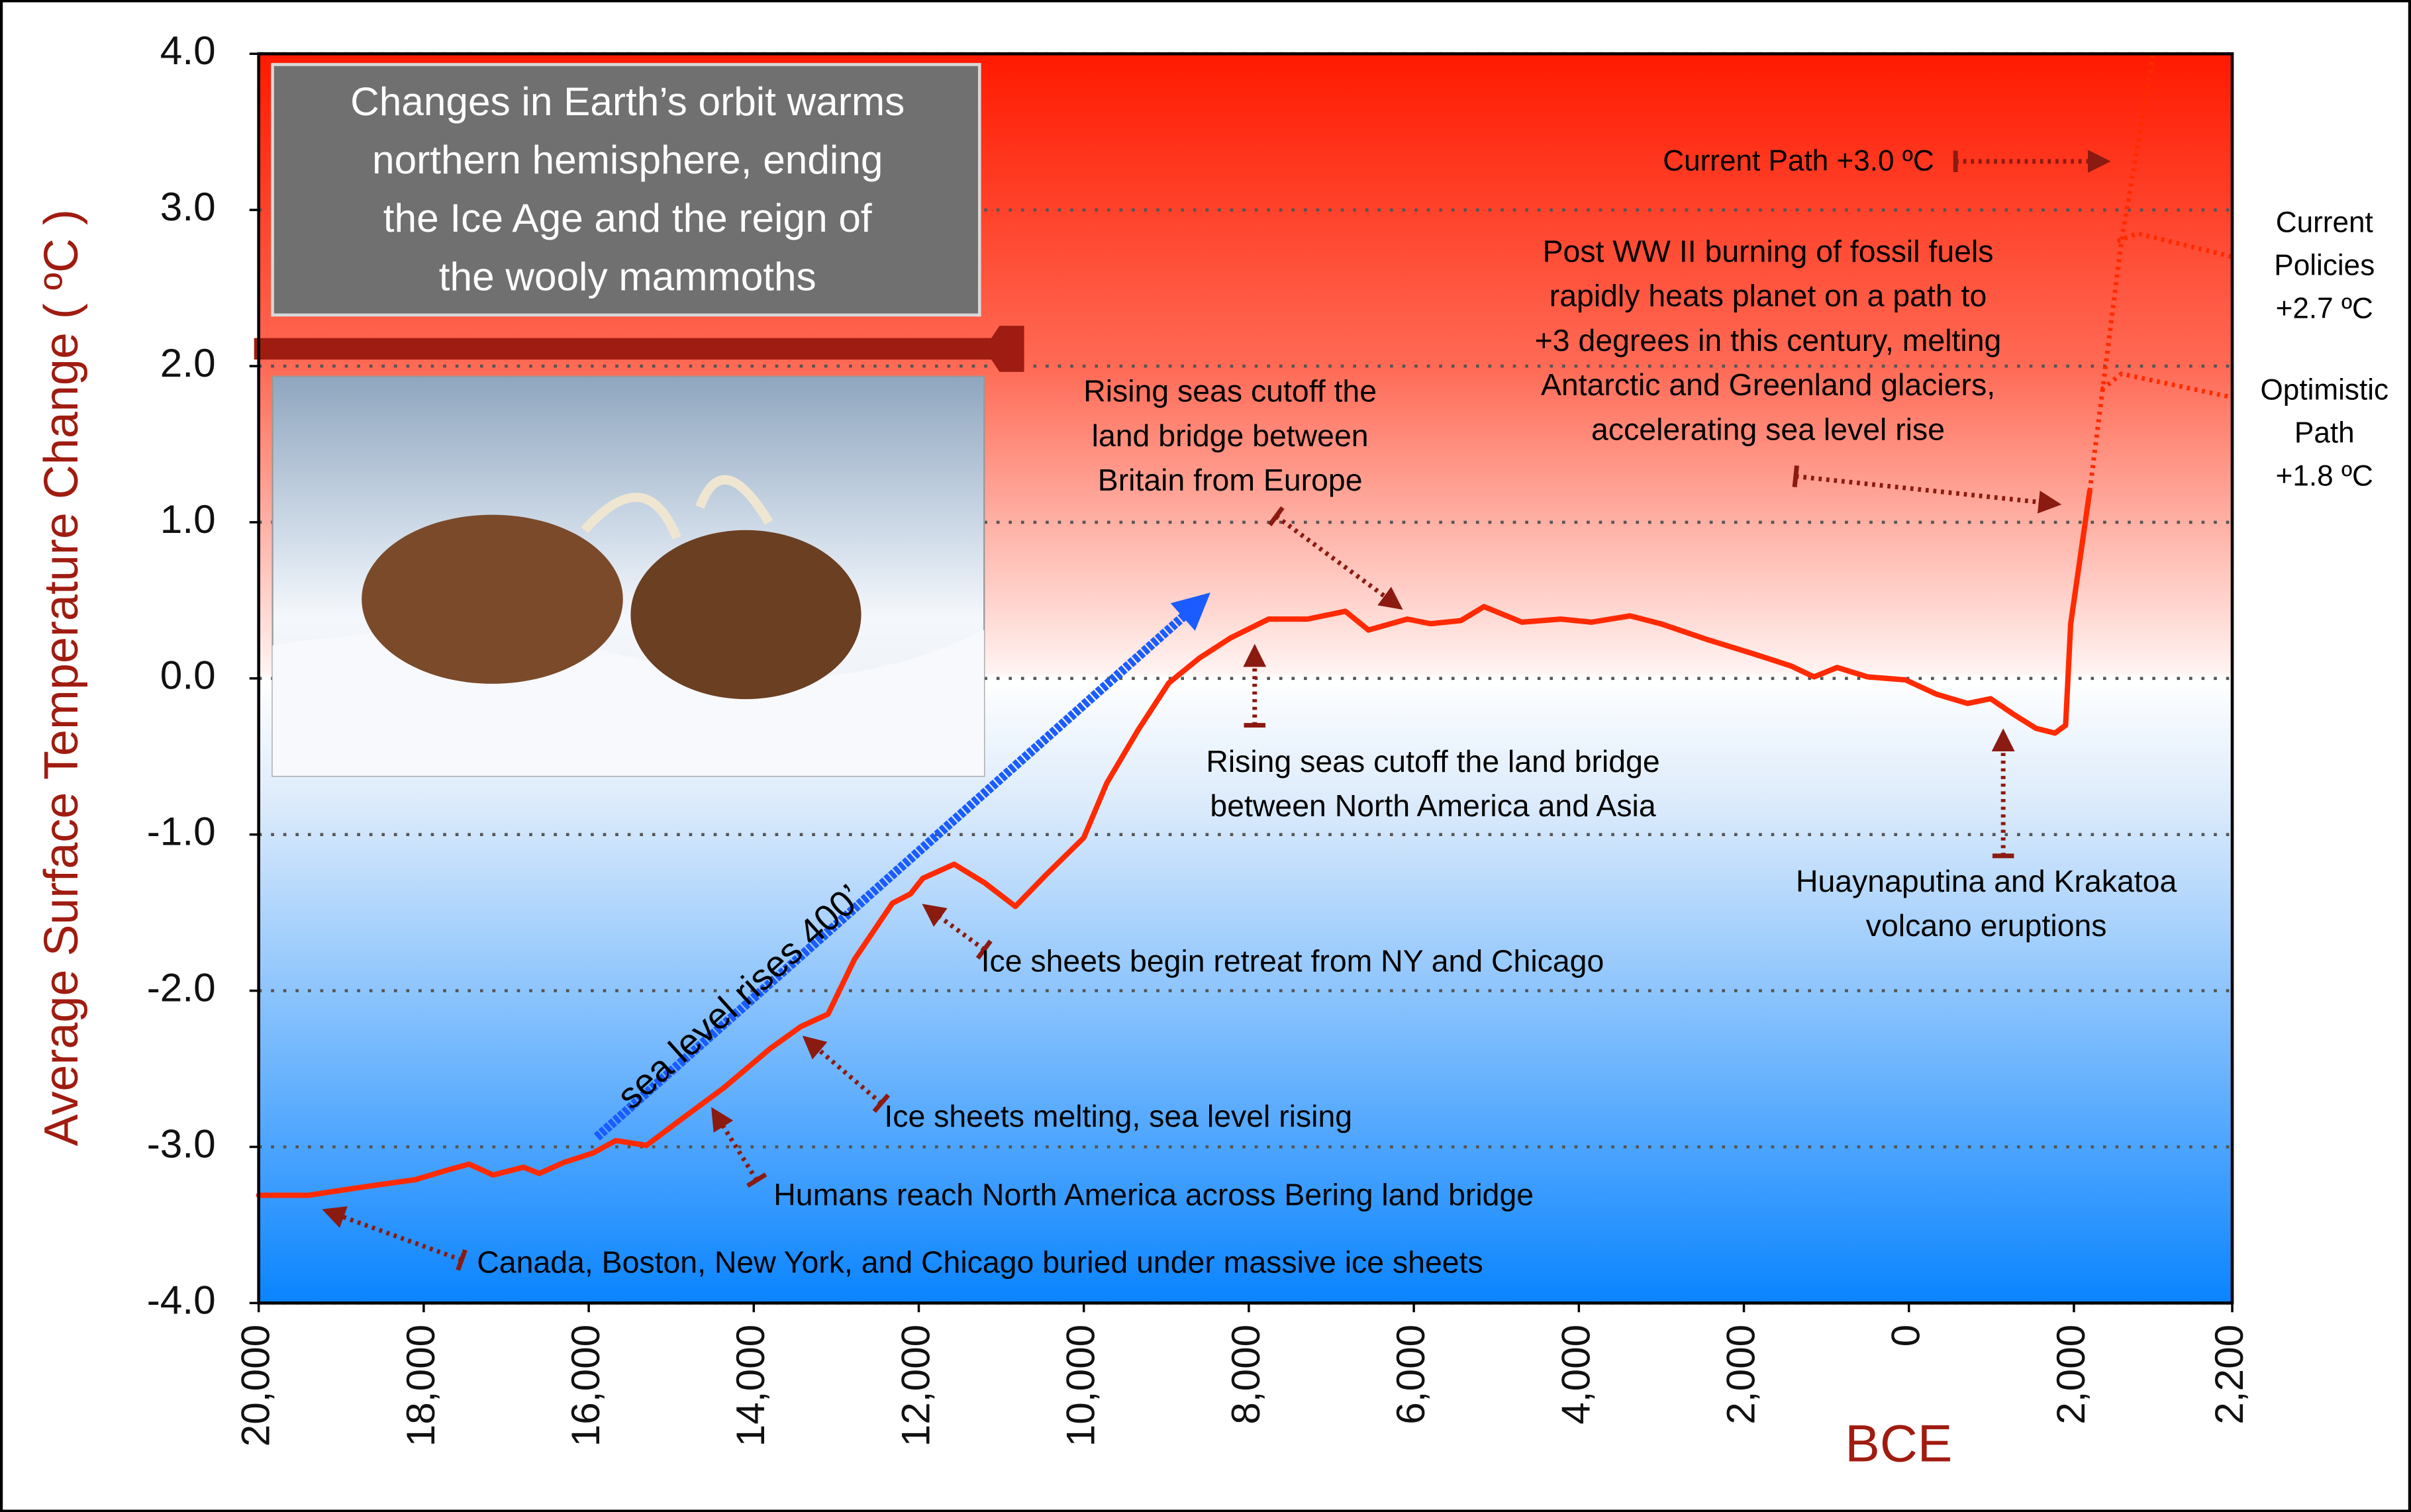  Describe the element at coordinates (626, 190) in the screenshot. I see `title-box` at that location.